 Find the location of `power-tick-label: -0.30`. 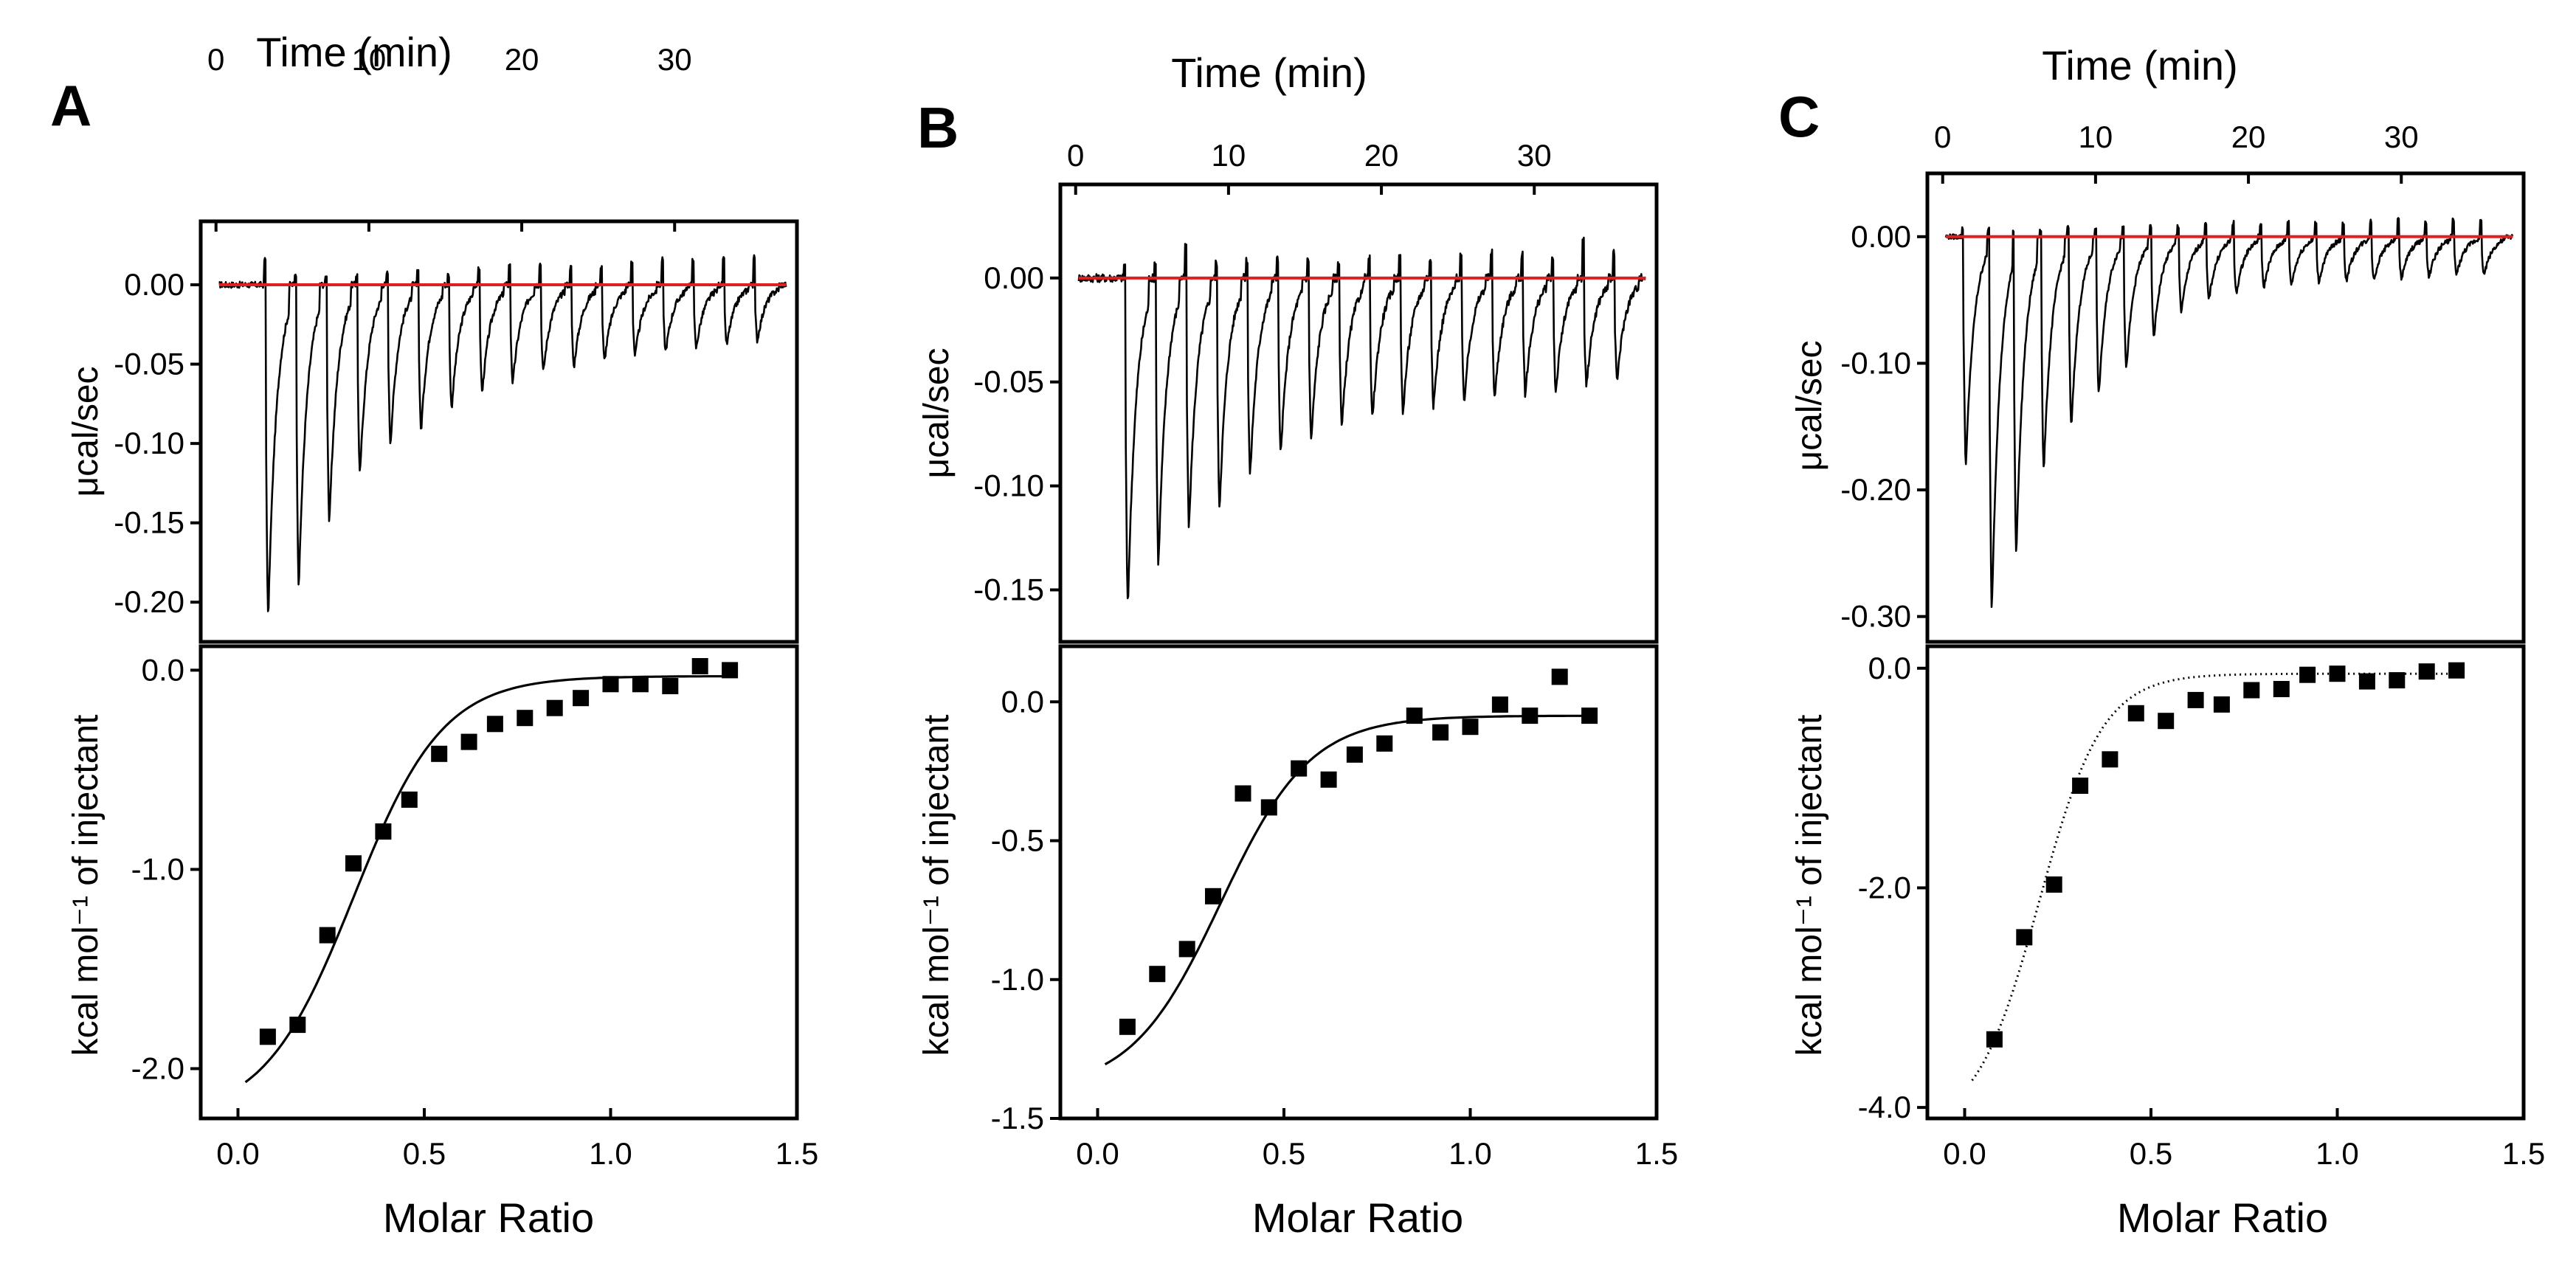

power-tick-label: -0.30 is located at coordinates (1875, 616).